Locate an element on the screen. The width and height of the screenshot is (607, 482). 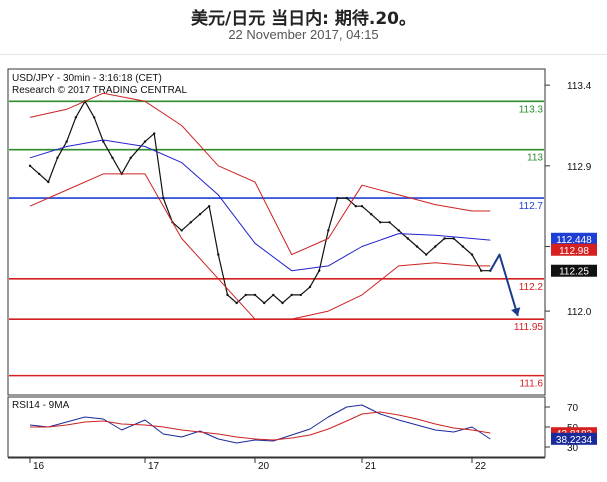
rsi-panel: RSI14 - 9MA is located at coordinates (276, 427).